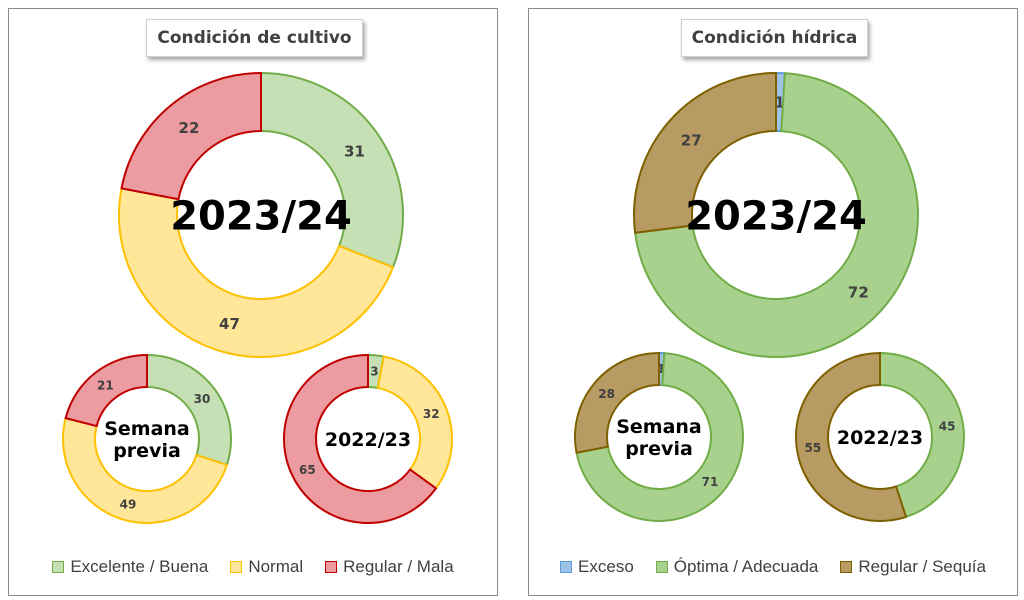 The height and width of the screenshot is (600, 1024). I want to click on water-semana-previa-value-label-0: 1, so click(661, 369).